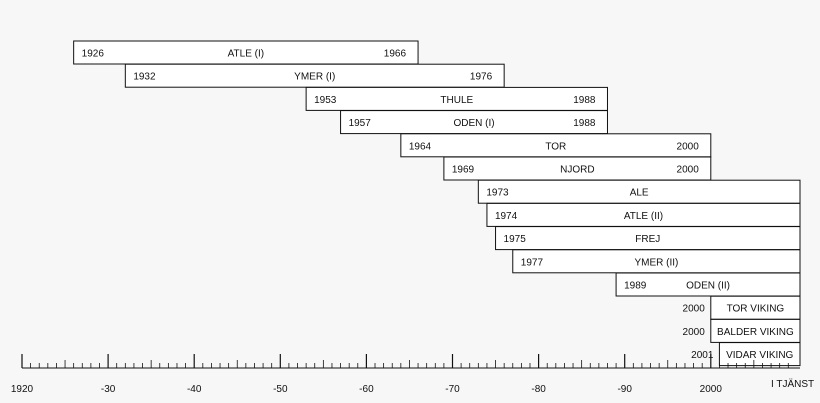  I want to click on bar-group: 2000 BALDER VIKING, so click(742, 330).